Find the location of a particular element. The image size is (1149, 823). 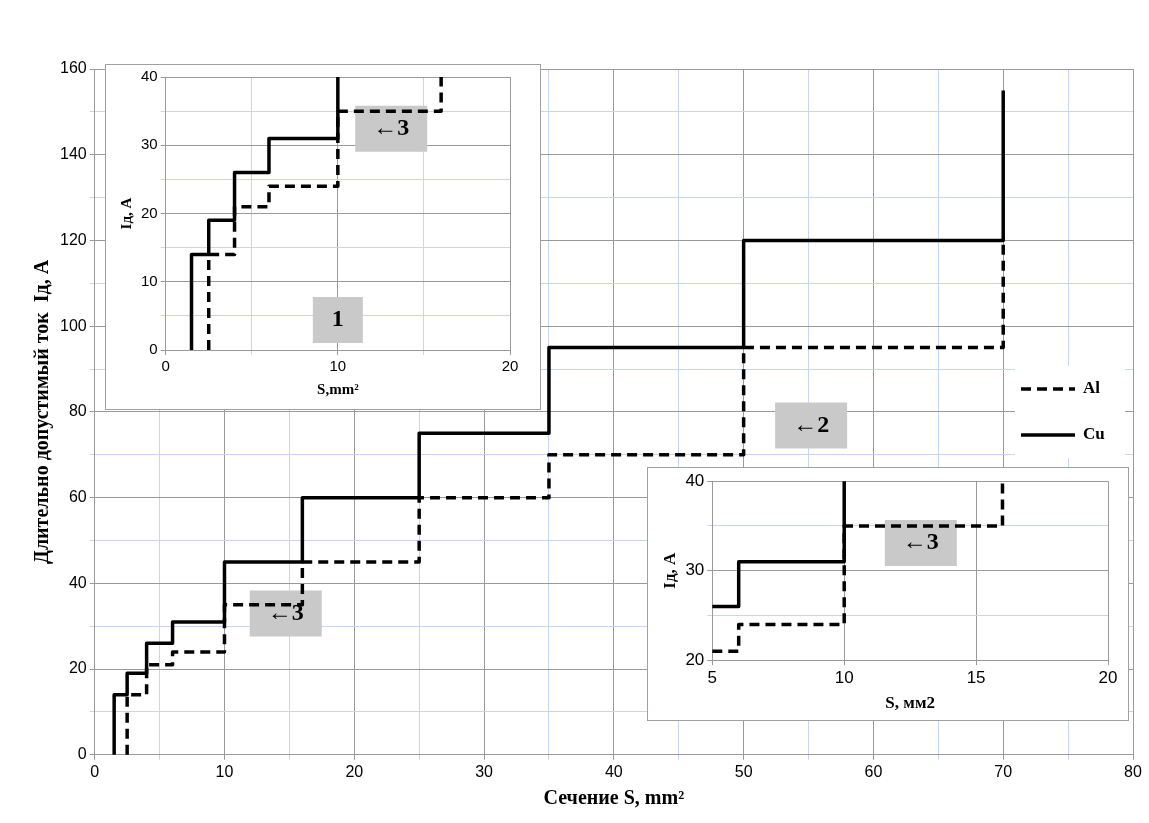

y-tick-label: 140 is located at coordinates (73, 154).